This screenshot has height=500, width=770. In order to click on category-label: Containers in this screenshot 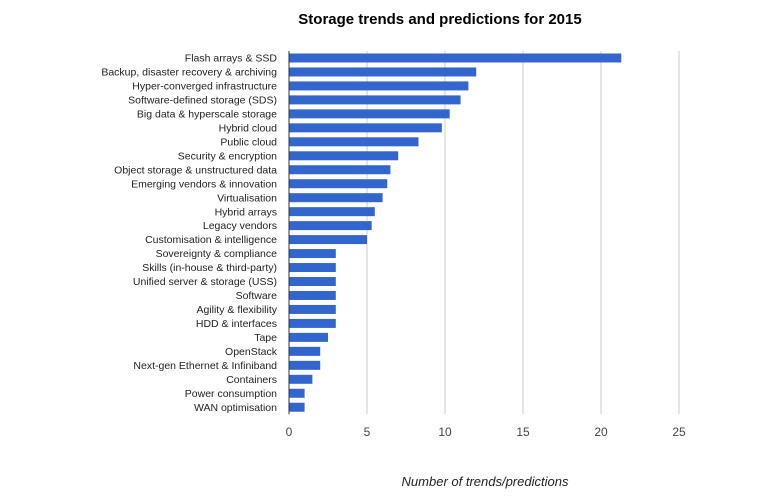, I will do `click(251, 380)`.